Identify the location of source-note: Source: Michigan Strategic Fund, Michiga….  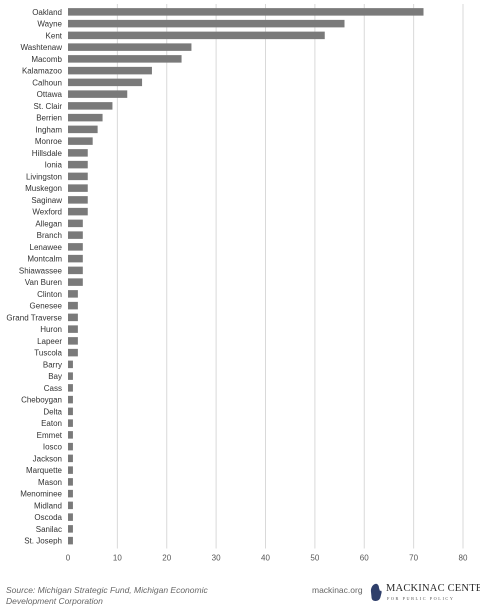
(107, 595).